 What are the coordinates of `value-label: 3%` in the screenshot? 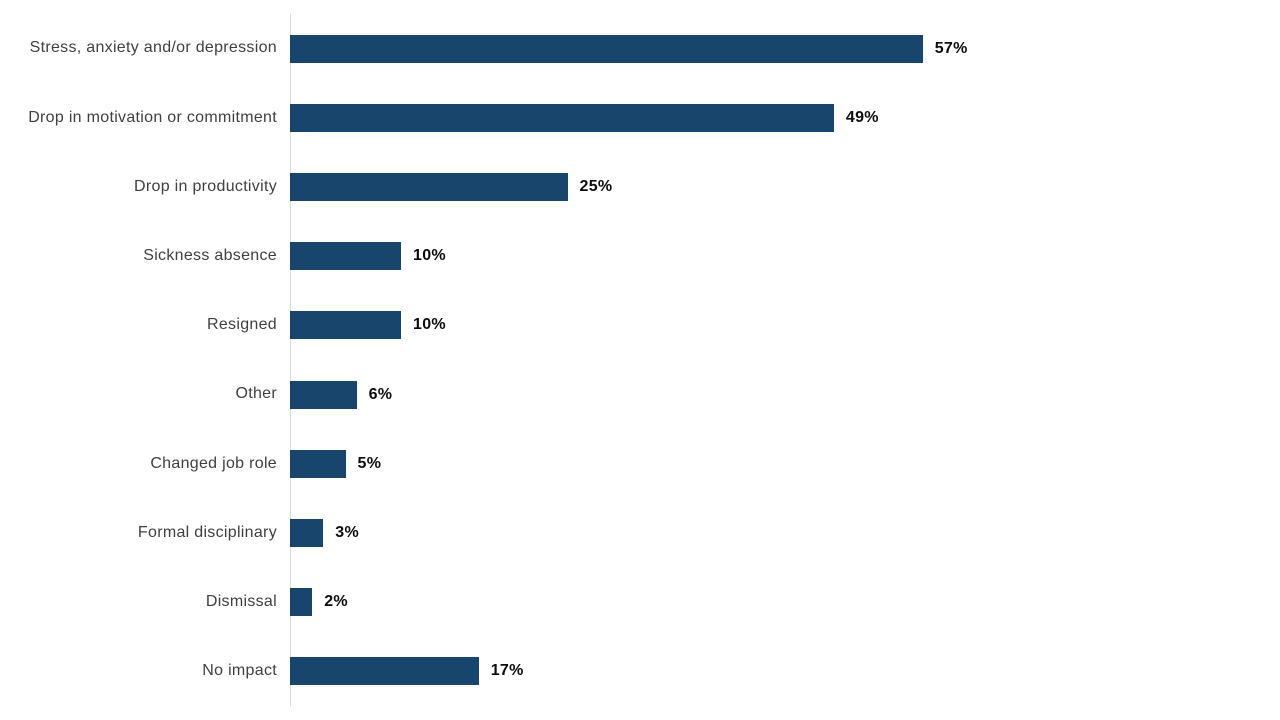 It's located at (347, 533).